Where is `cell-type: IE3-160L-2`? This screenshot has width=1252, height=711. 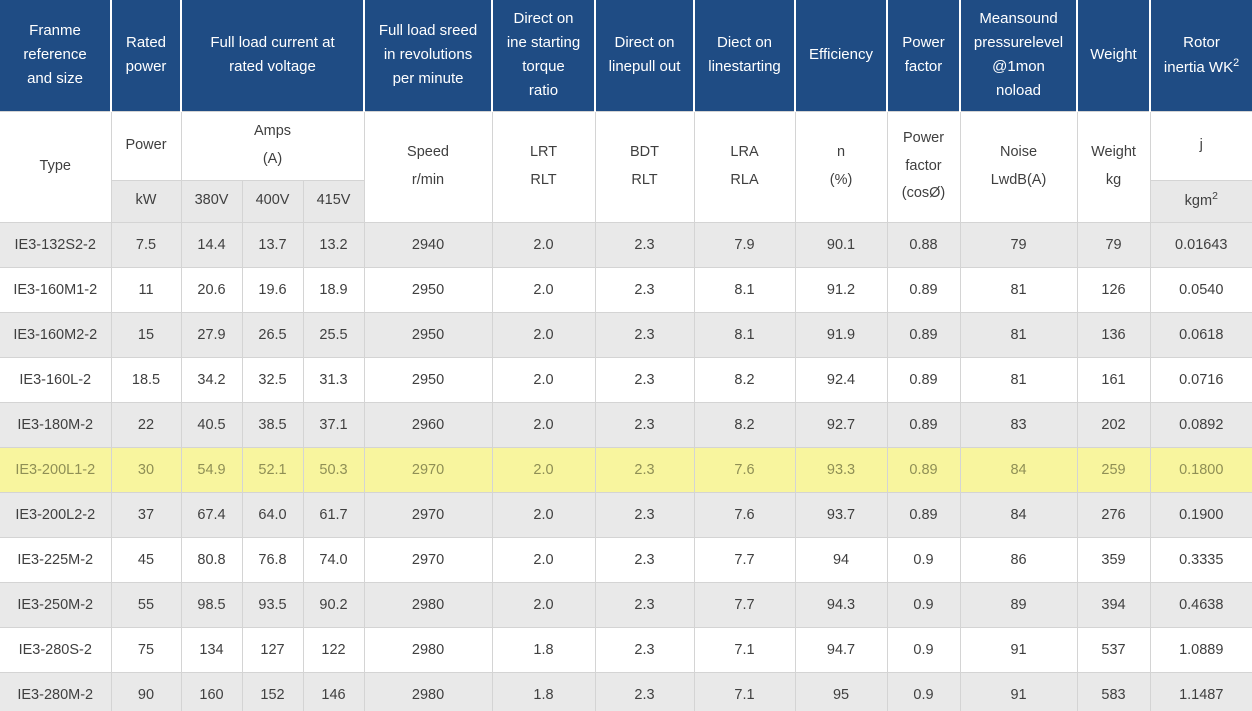
cell-type: IE3-160L-2 is located at coordinates (56, 379).